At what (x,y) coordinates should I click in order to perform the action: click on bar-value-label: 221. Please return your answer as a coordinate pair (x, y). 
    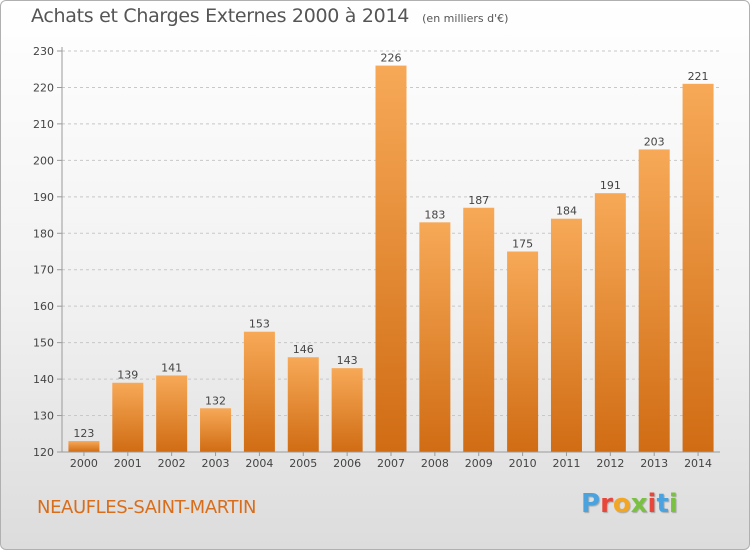
    Looking at the image, I should click on (698, 76).